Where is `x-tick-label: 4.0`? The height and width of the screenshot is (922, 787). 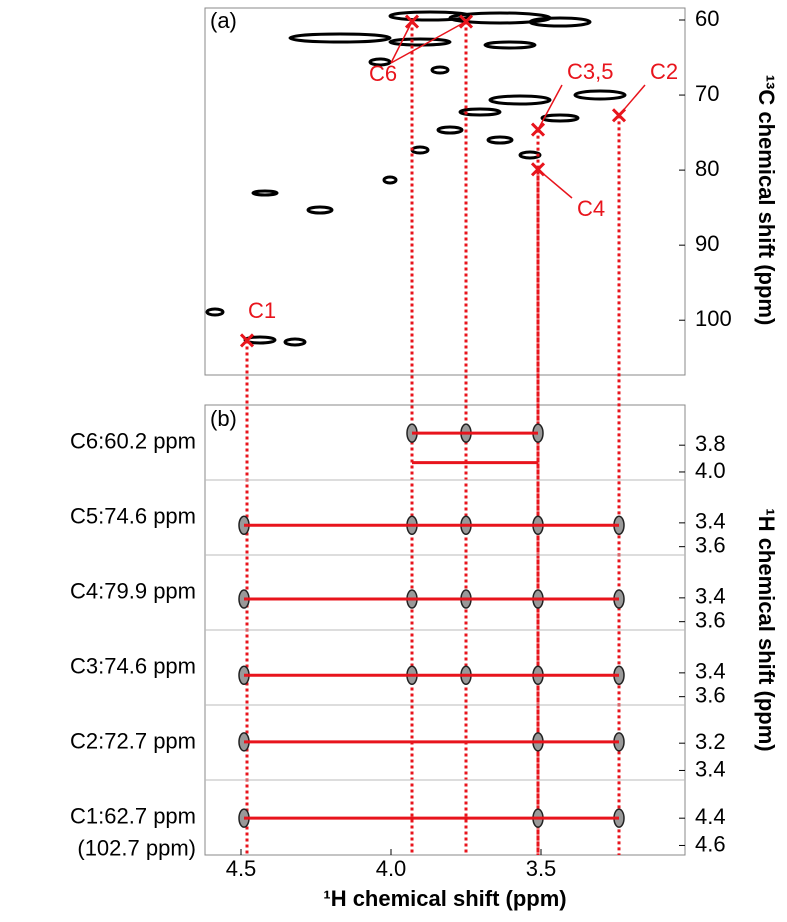 x-tick-label: 4.0 is located at coordinates (391, 868).